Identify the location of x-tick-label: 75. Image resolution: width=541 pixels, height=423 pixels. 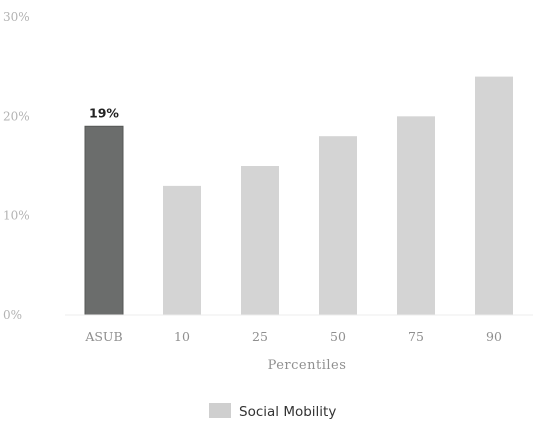
(416, 336).